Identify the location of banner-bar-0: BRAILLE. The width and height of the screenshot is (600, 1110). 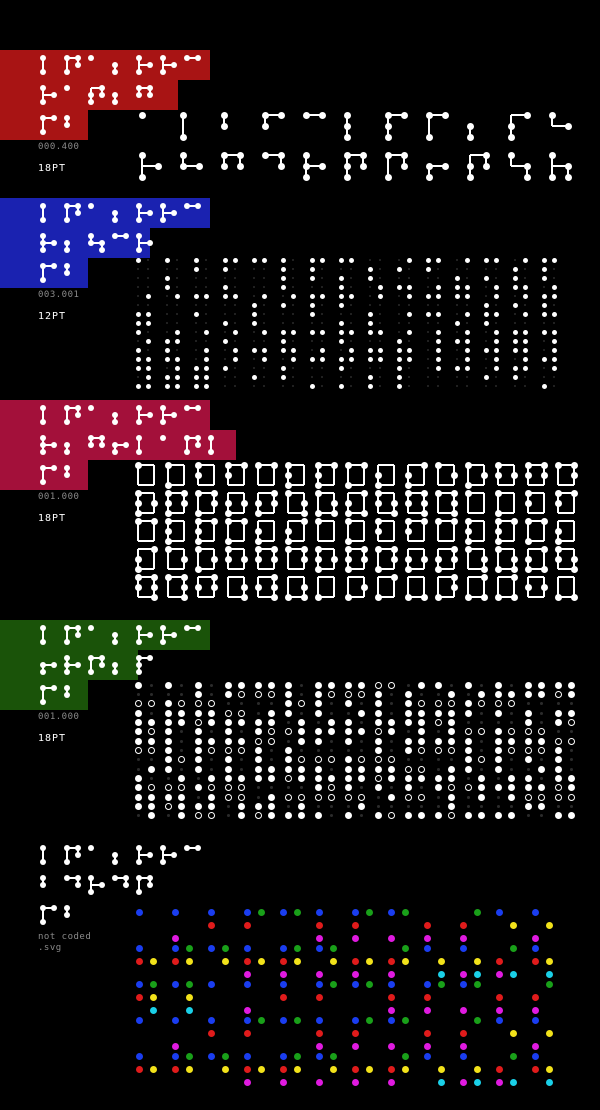
(105, 635).